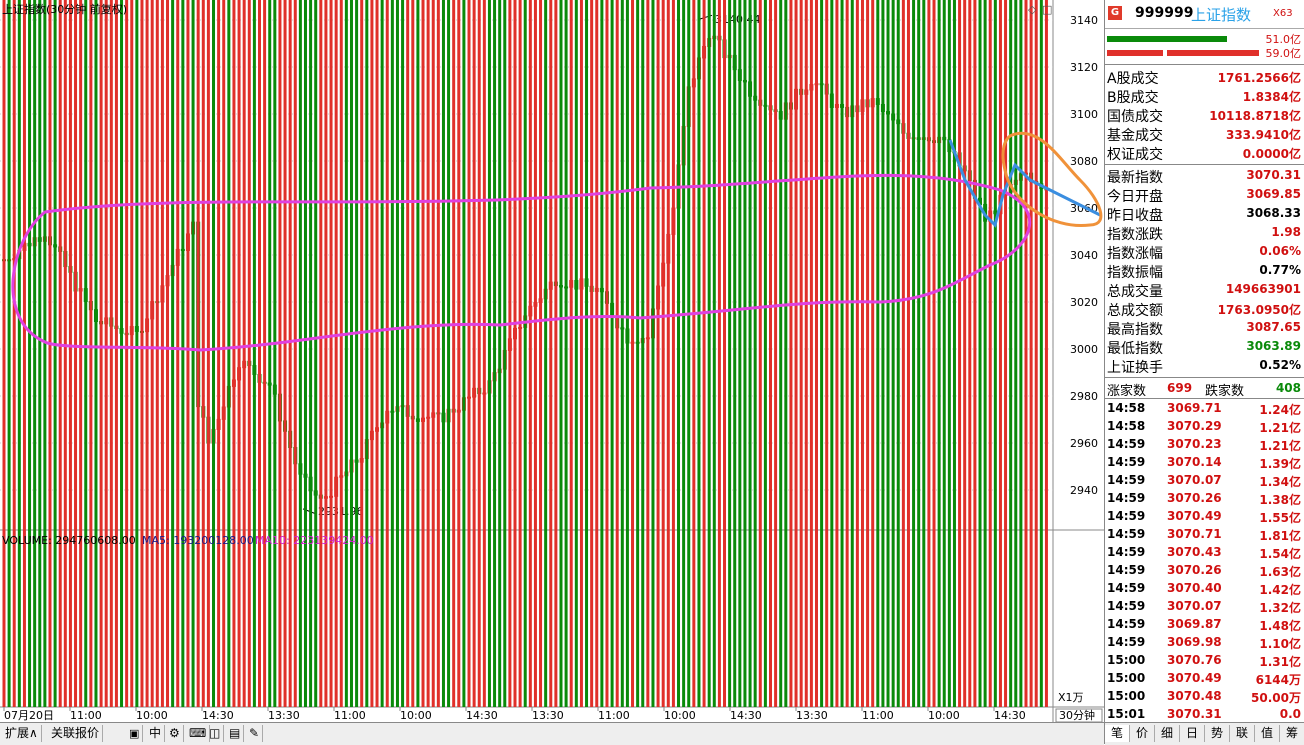  Describe the element at coordinates (1032, 9) in the screenshot. I see `diamond-icon: ◇` at that location.